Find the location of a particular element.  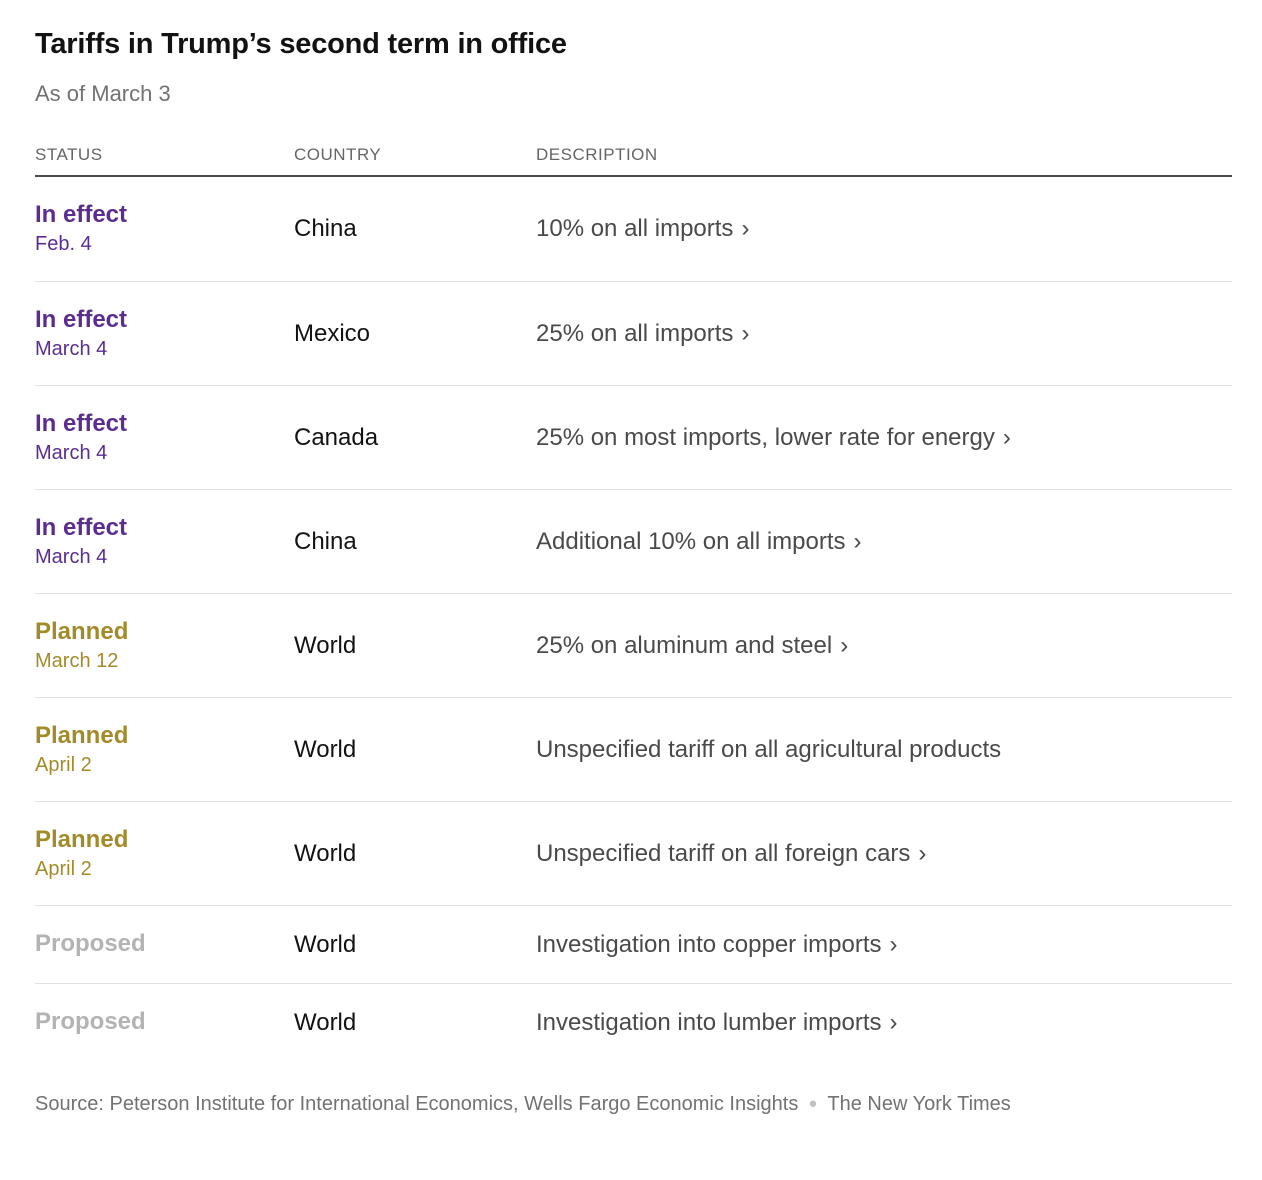

status-cell: In effect Feb. 4 is located at coordinates (164, 229).